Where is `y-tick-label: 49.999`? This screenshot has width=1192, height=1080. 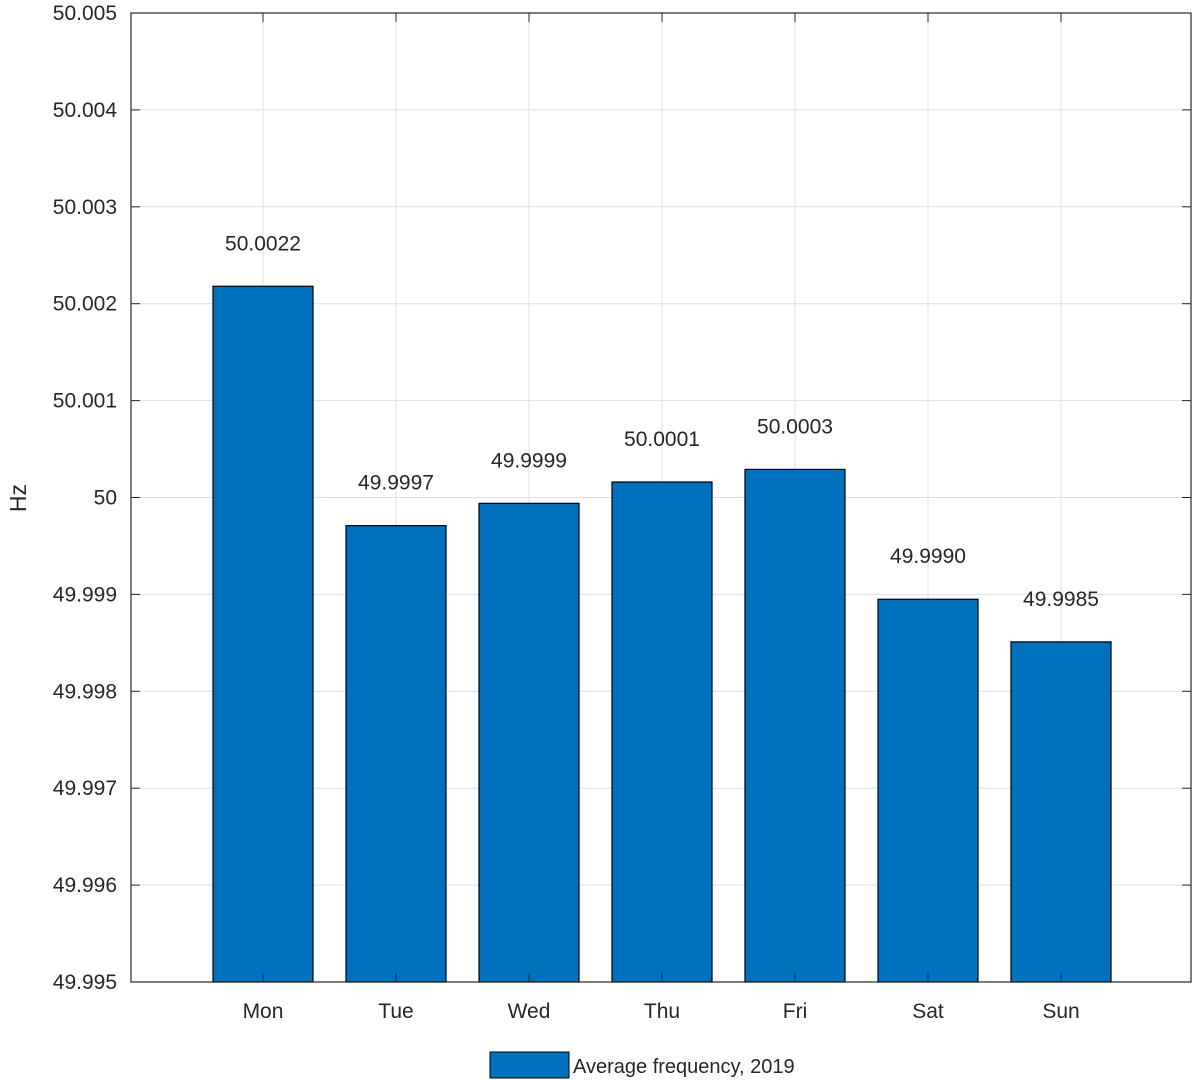
y-tick-label: 49.999 is located at coordinates (85, 594).